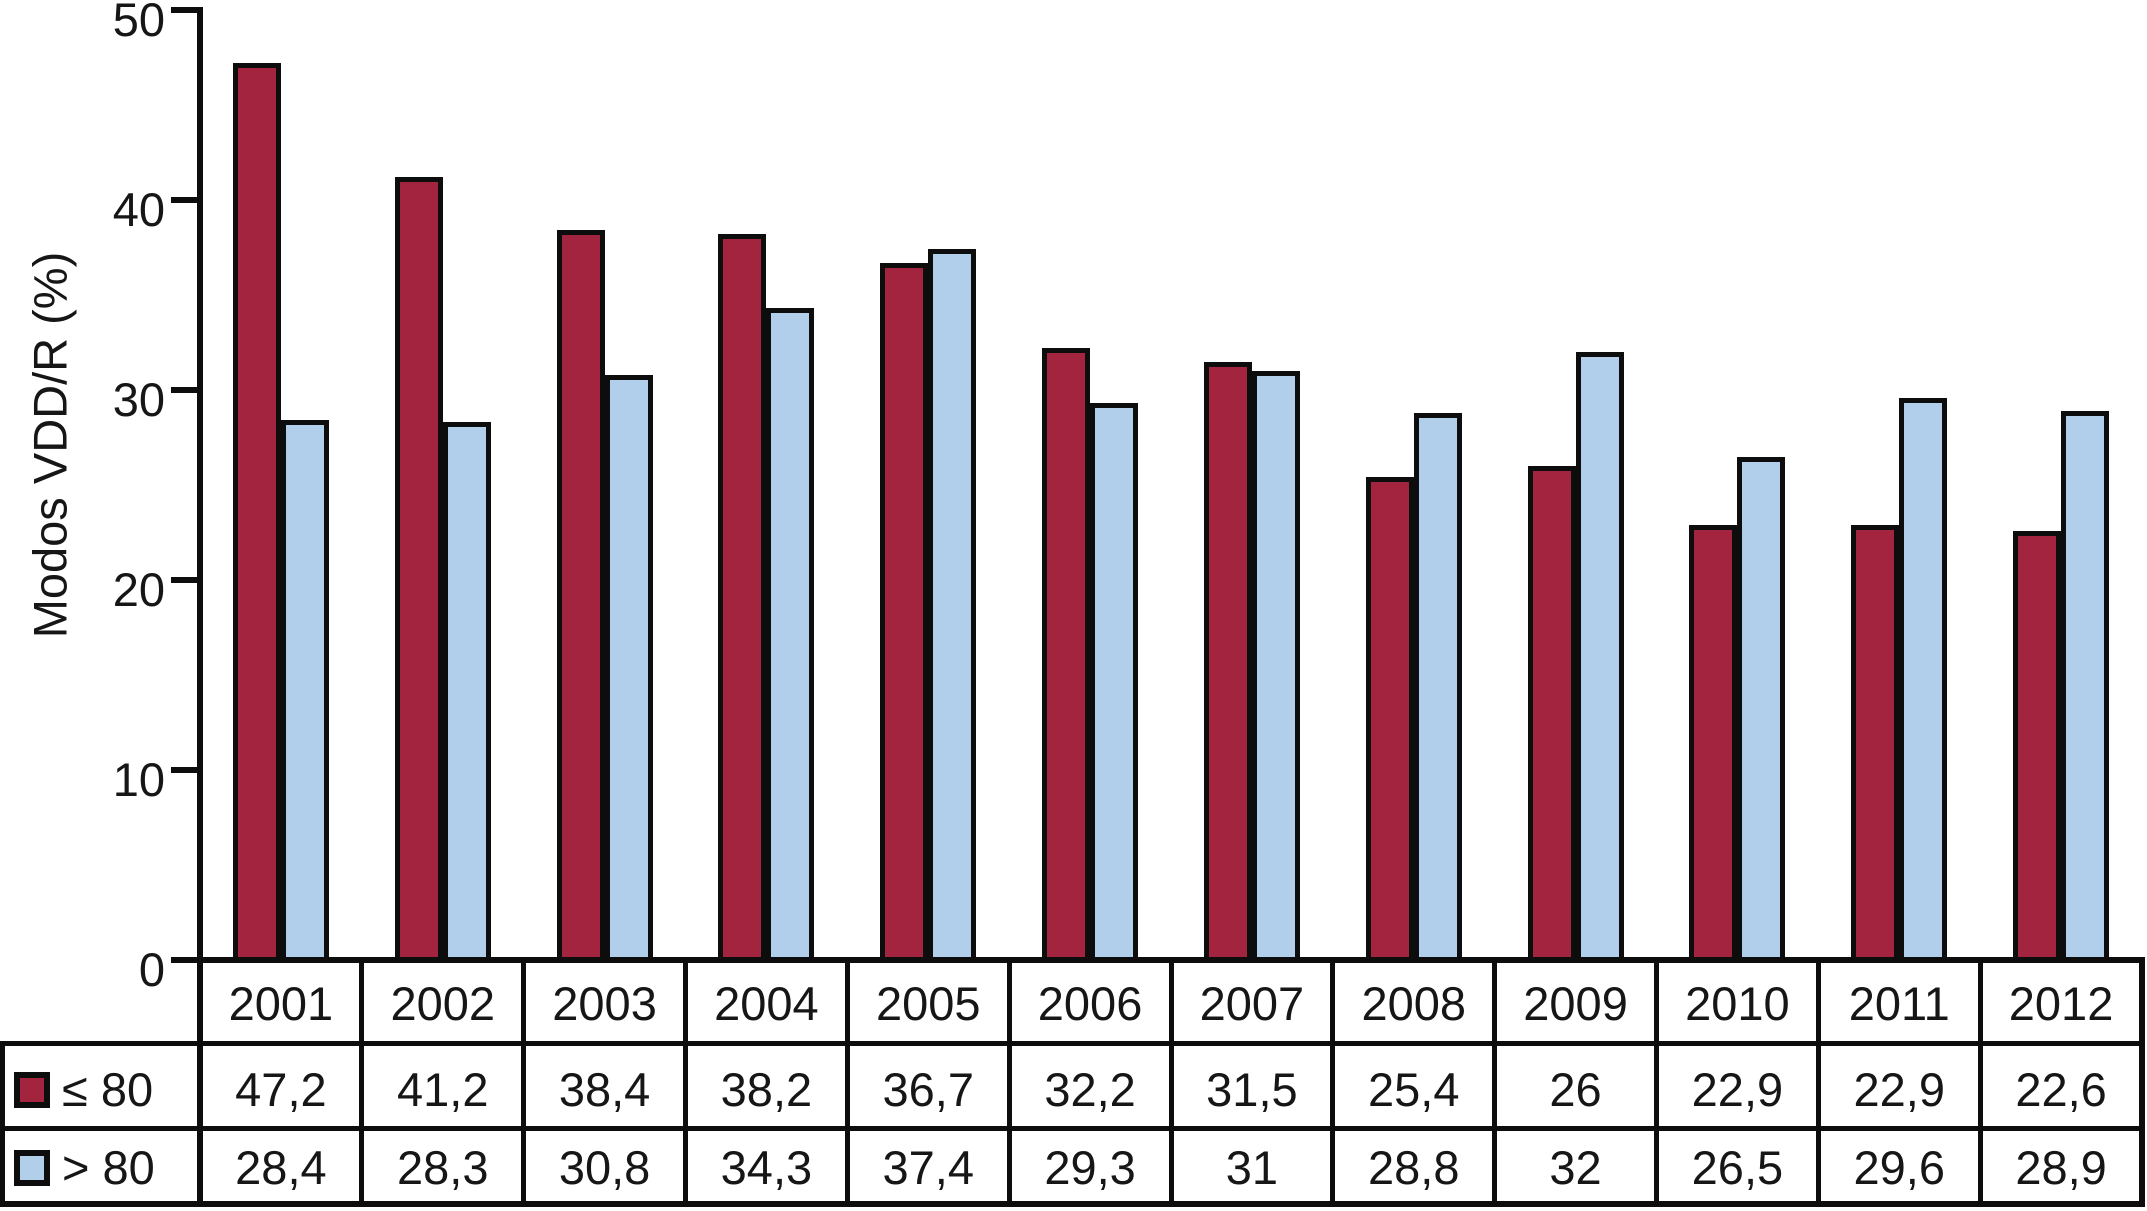 Image resolution: width=2147 pixels, height=1211 pixels. Describe the element at coordinates (1066, 655) in the screenshot. I see `bar-le80-2006` at that location.